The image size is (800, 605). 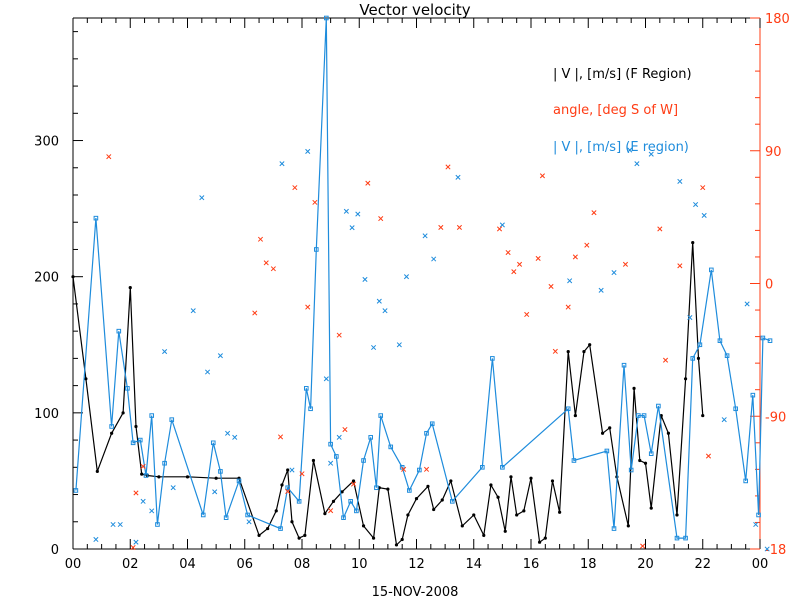 I want to click on x-tick-label: 16, so click(x=531, y=564).